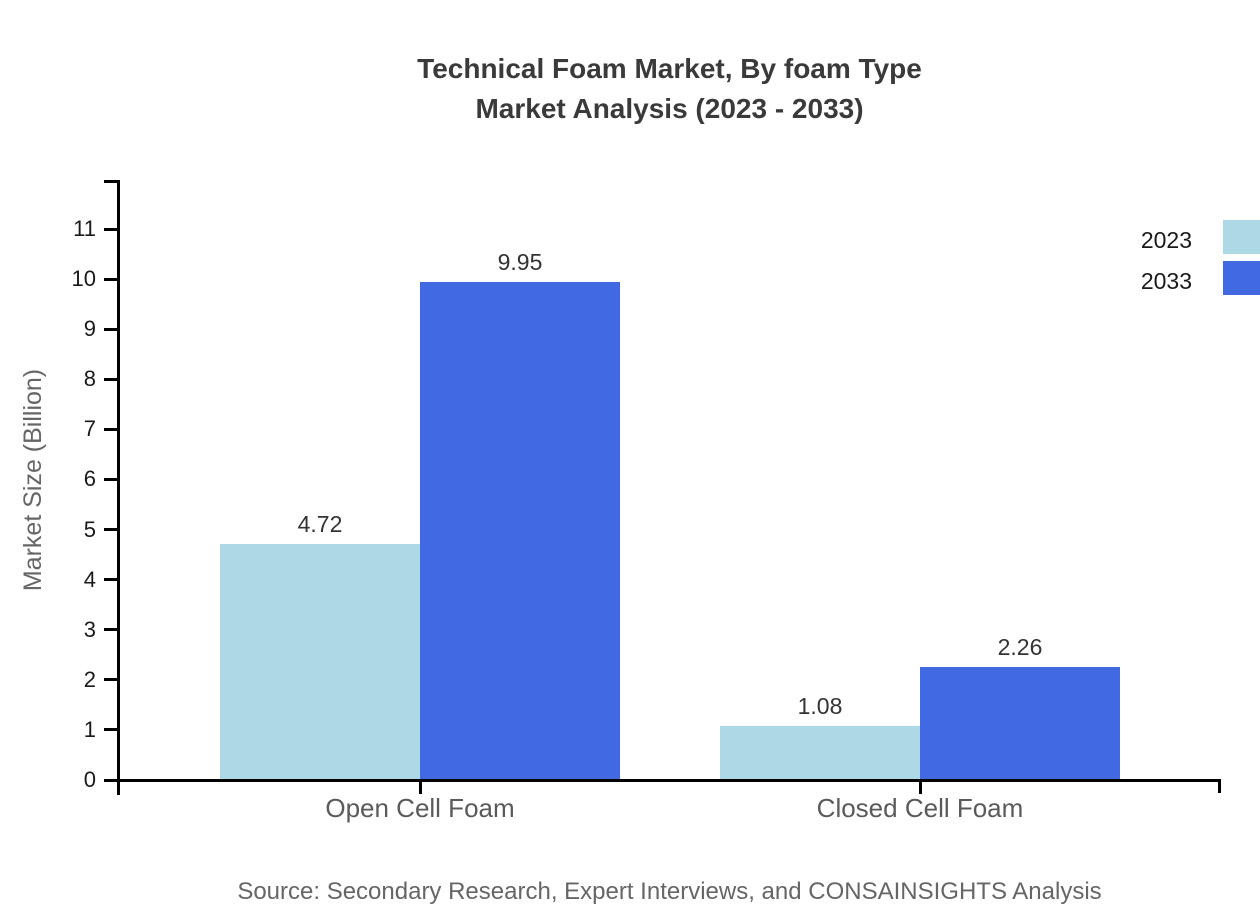 The height and width of the screenshot is (920, 1260). What do you see at coordinates (1166, 281) in the screenshot?
I see `legend-label-2033: 2033` at bounding box center [1166, 281].